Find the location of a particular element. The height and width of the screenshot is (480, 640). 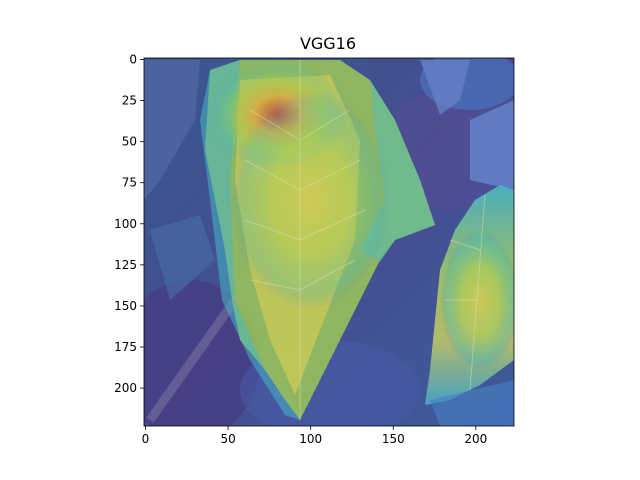

x-tick-label: 200 is located at coordinates (475, 439).